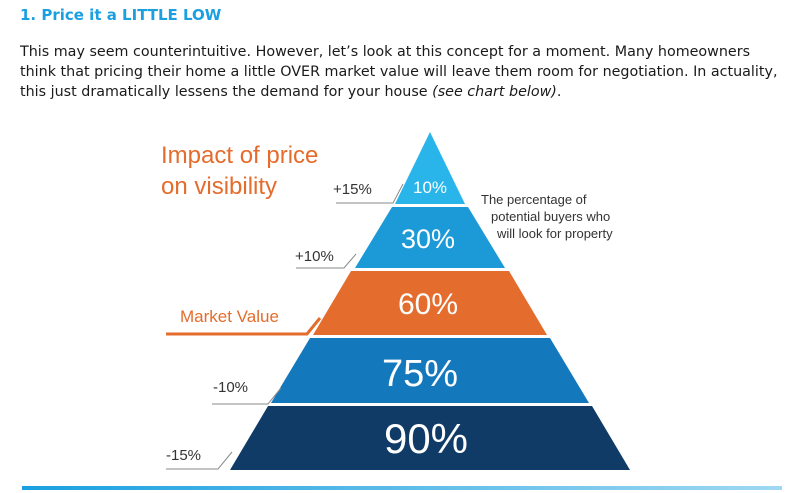  What do you see at coordinates (559, 92) in the screenshot?
I see `intro-end: .` at bounding box center [559, 92].